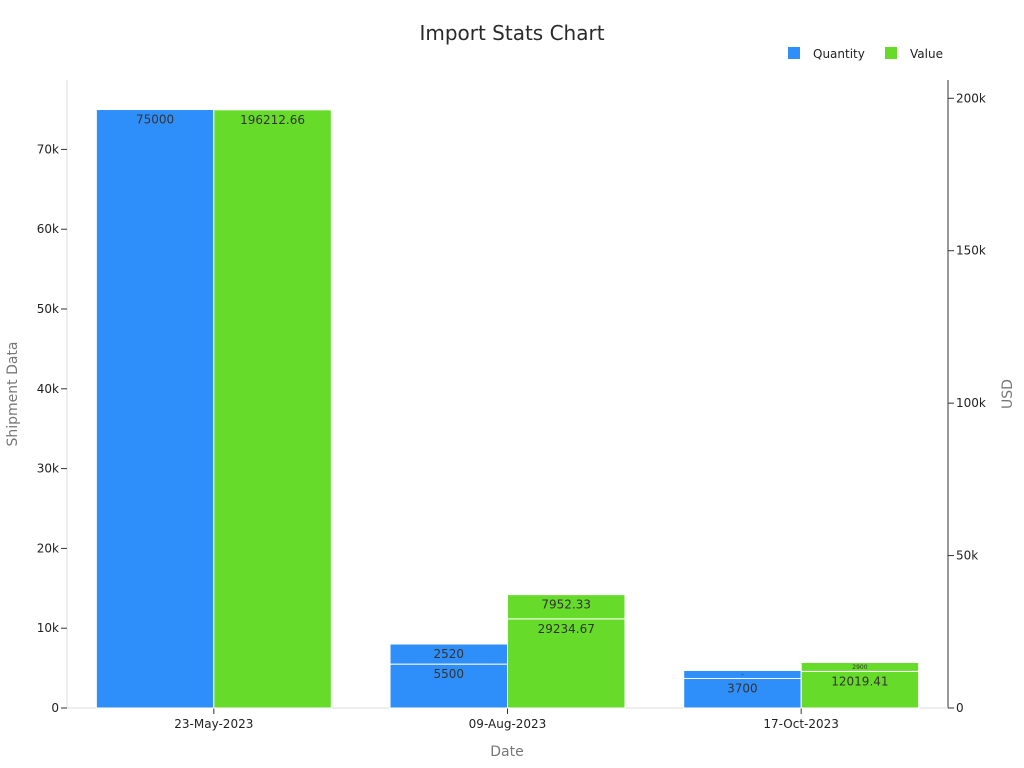  Describe the element at coordinates (48, 628) in the screenshot. I see `y-left-tick-label: 10k` at that location.